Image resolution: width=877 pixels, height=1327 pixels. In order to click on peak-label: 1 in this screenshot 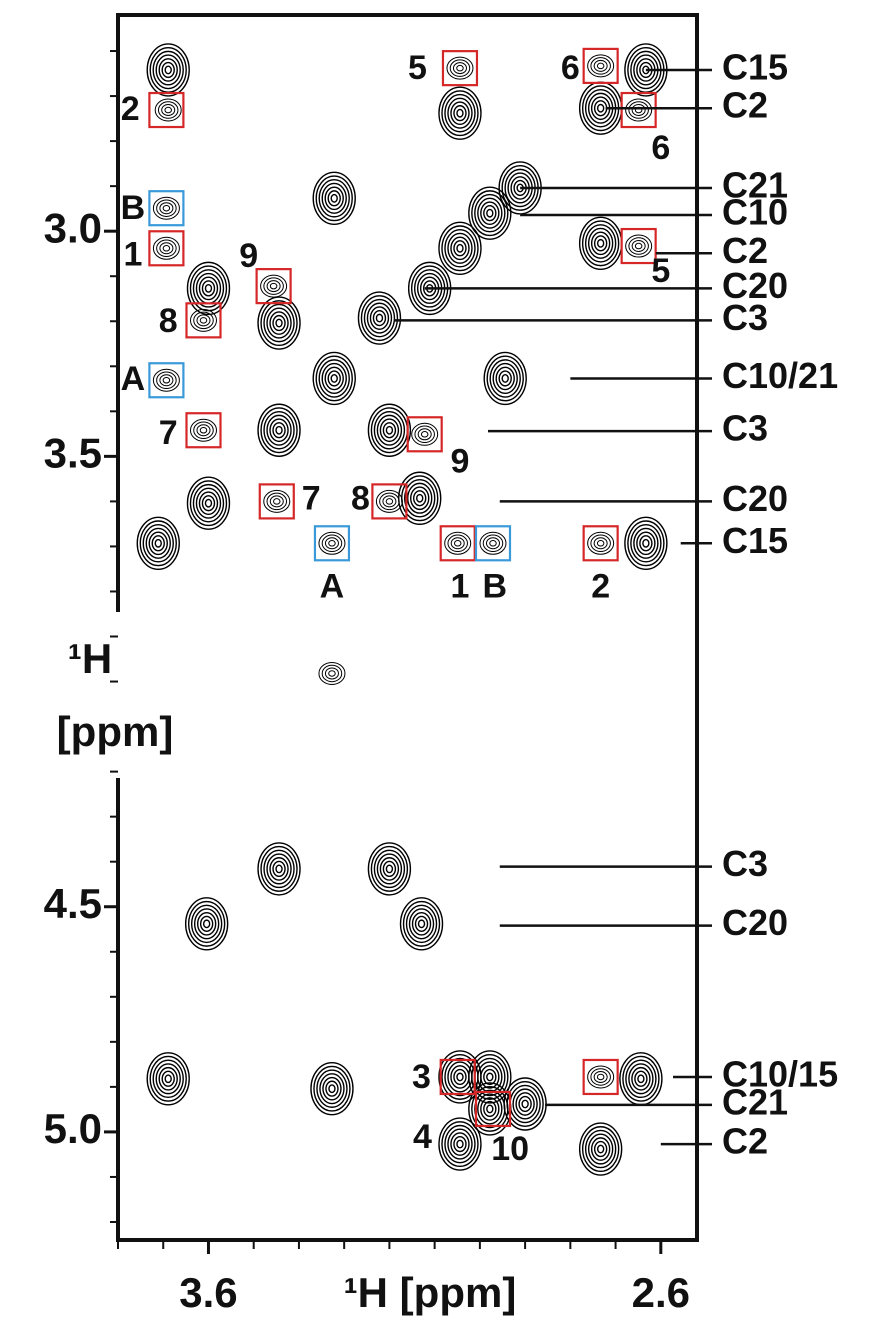, I will do `click(132, 254)`.